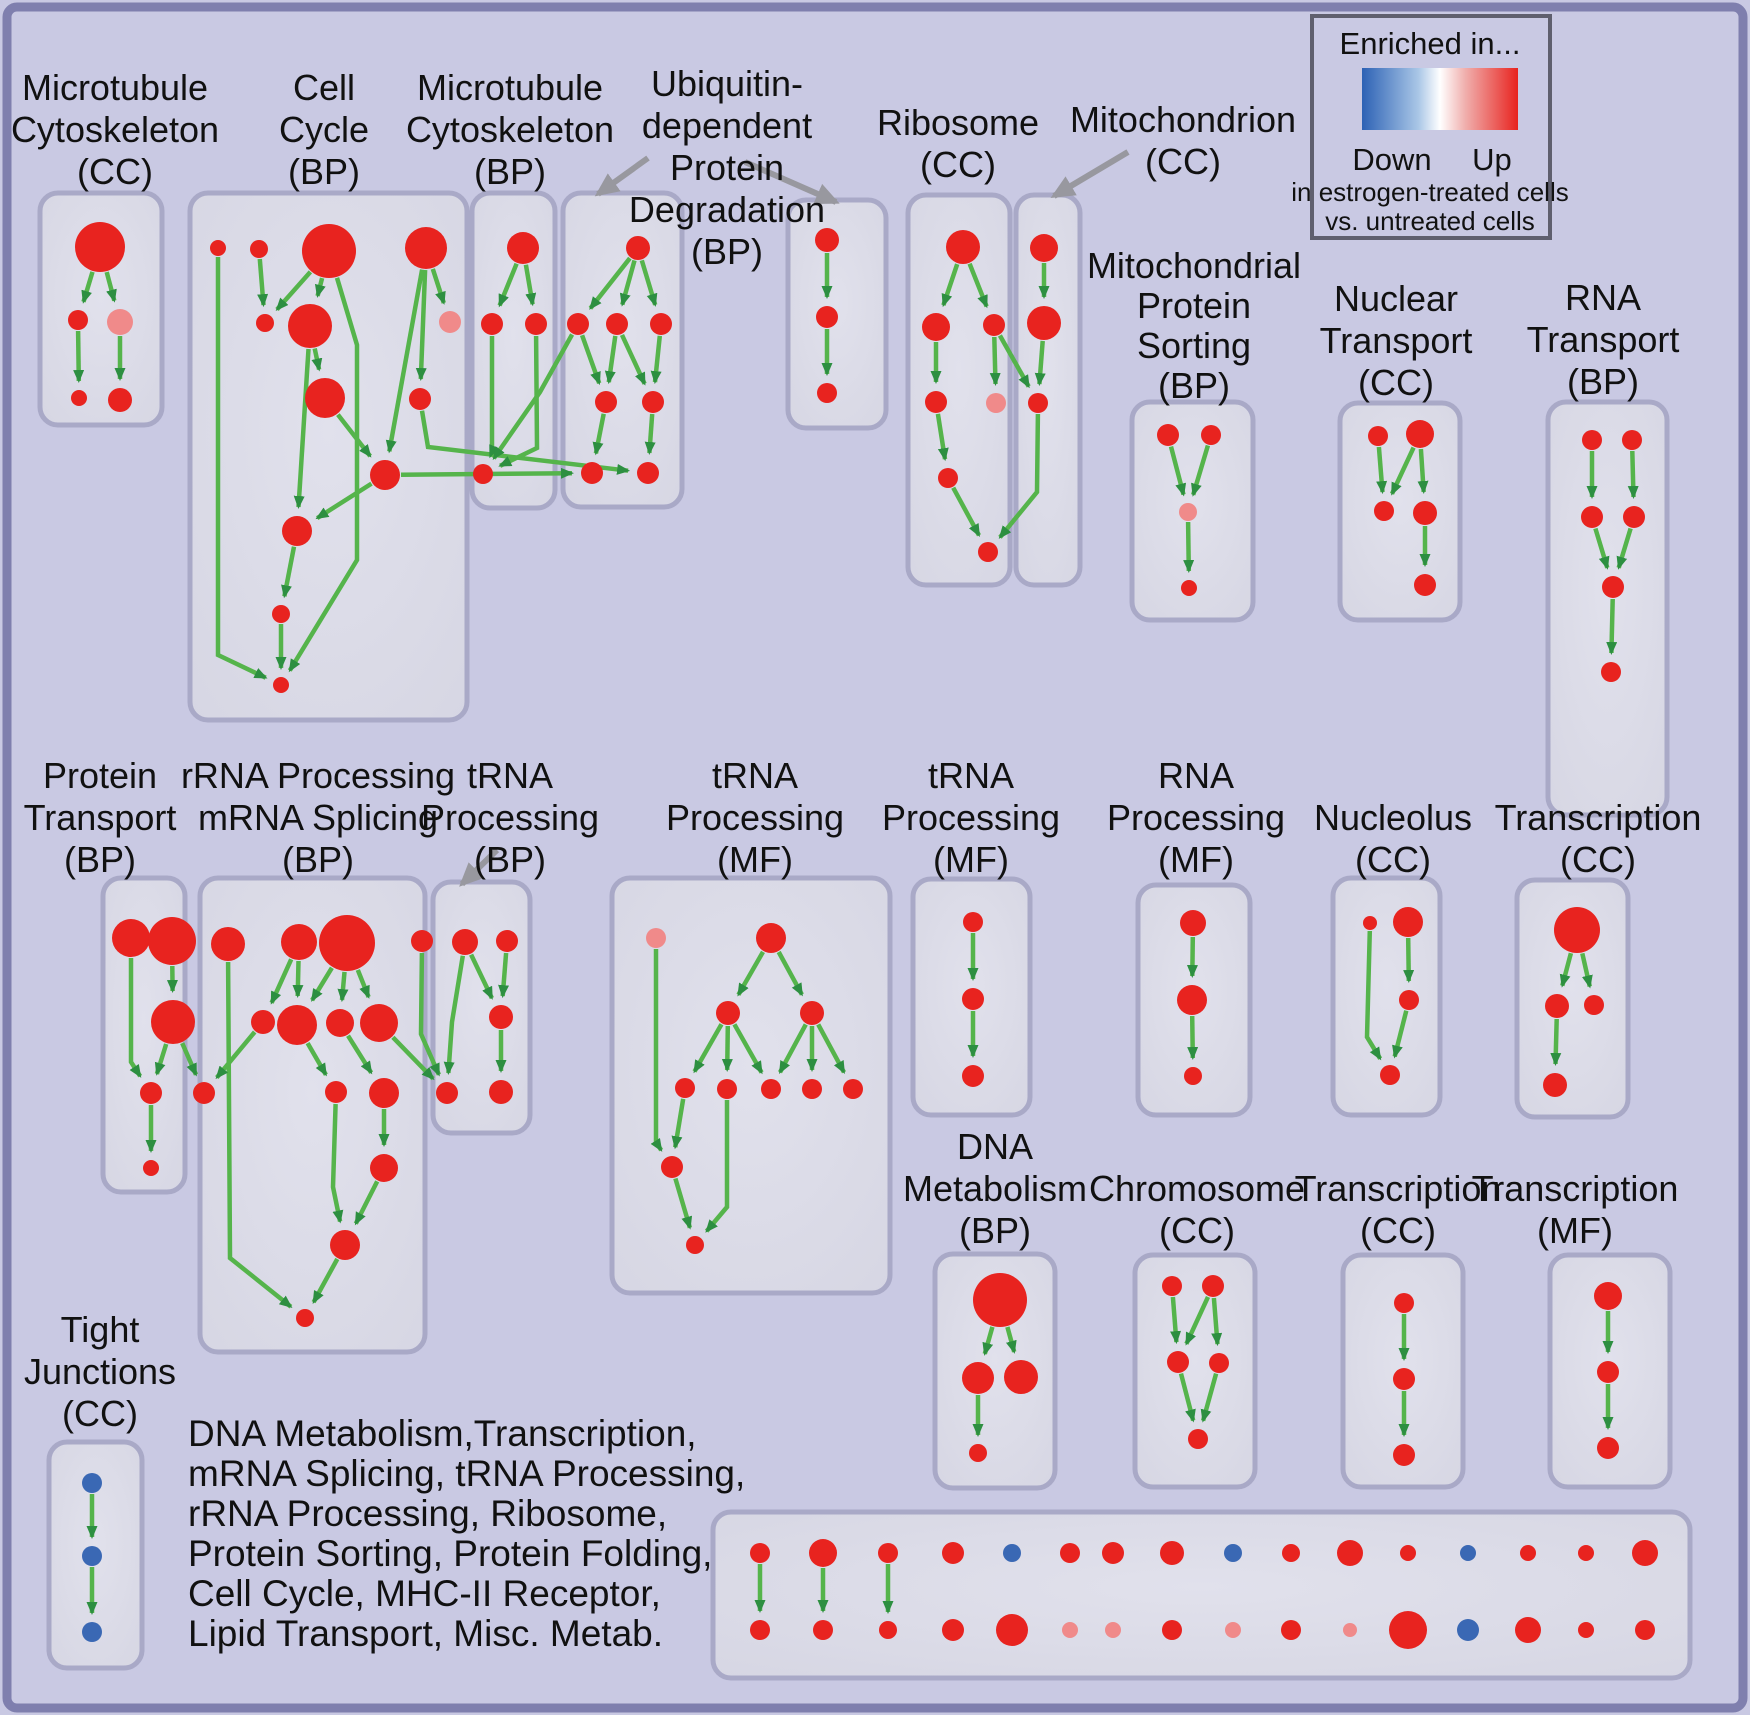 The image size is (1750, 1715). I want to click on go-term-node-b2, so click(994, 325).